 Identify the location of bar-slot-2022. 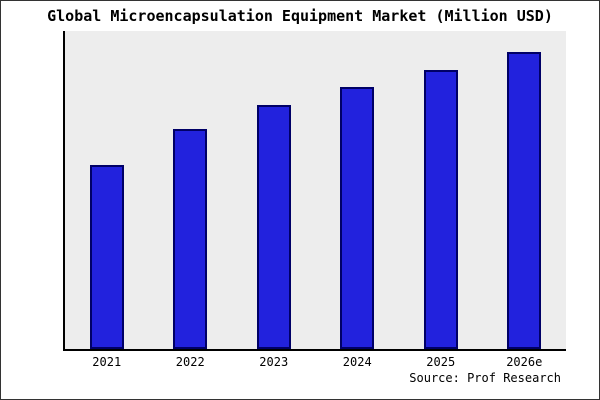
(191, 190).